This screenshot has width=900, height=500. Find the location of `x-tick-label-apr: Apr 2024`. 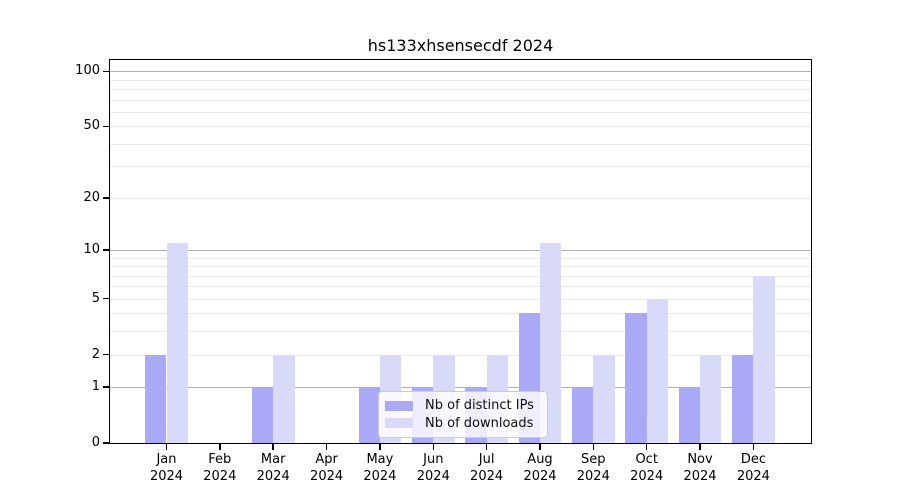

x-tick-label-apr: Apr 2024 is located at coordinates (327, 468).